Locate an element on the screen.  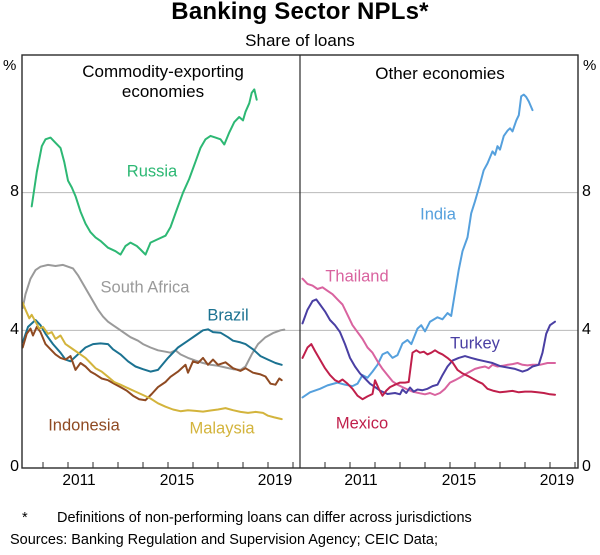
footnote-marker: * is located at coordinates (25, 518).